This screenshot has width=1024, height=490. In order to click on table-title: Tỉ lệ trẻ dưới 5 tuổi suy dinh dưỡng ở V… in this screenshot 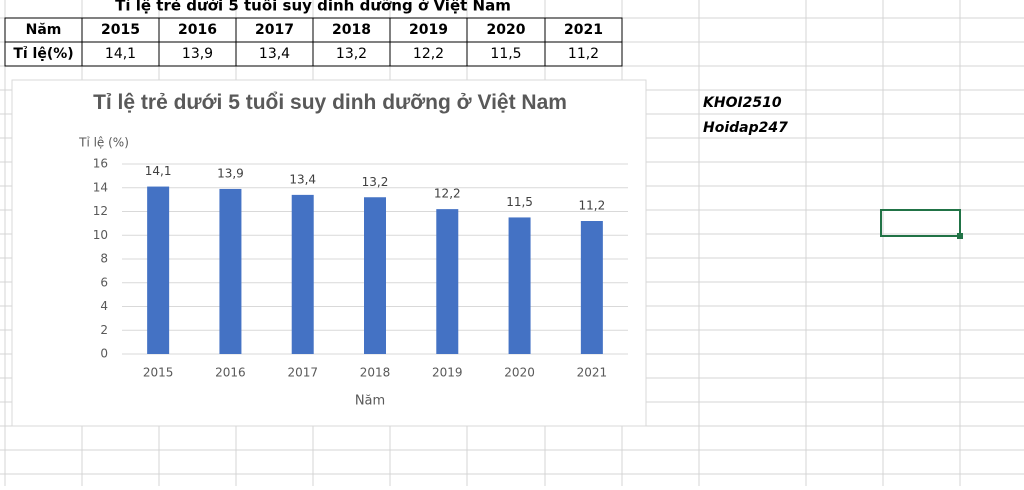, I will do `click(313, 7)`.